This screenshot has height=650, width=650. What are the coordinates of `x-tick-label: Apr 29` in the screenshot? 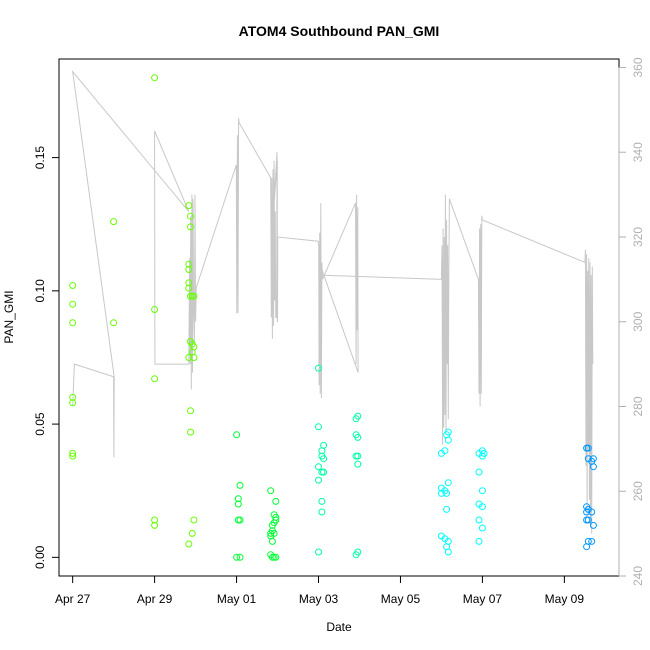 It's located at (155, 599).